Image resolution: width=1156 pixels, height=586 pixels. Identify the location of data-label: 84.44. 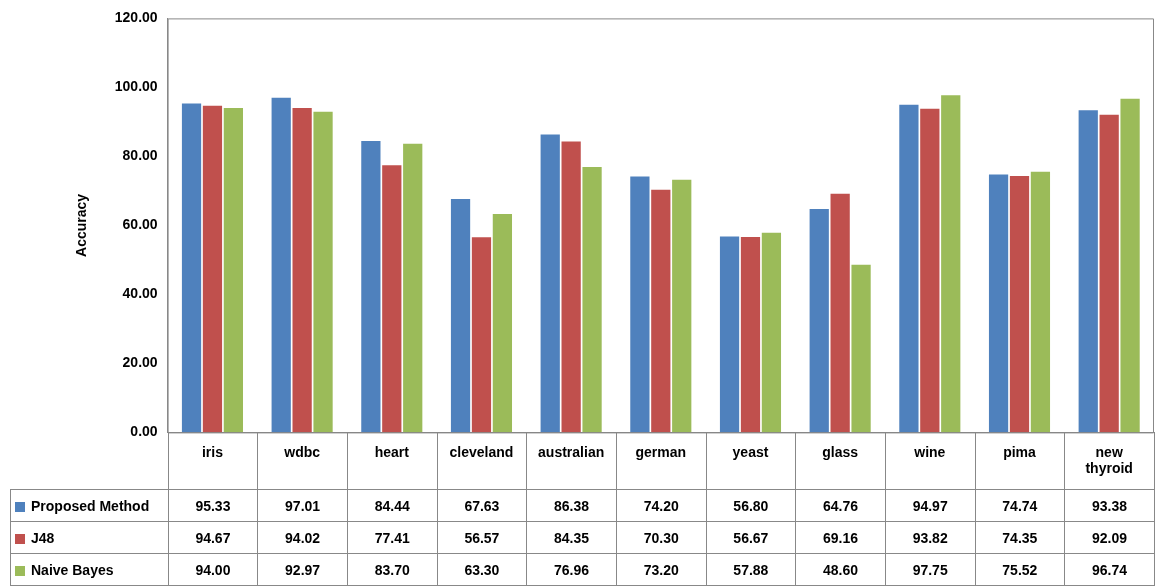
(392, 505).